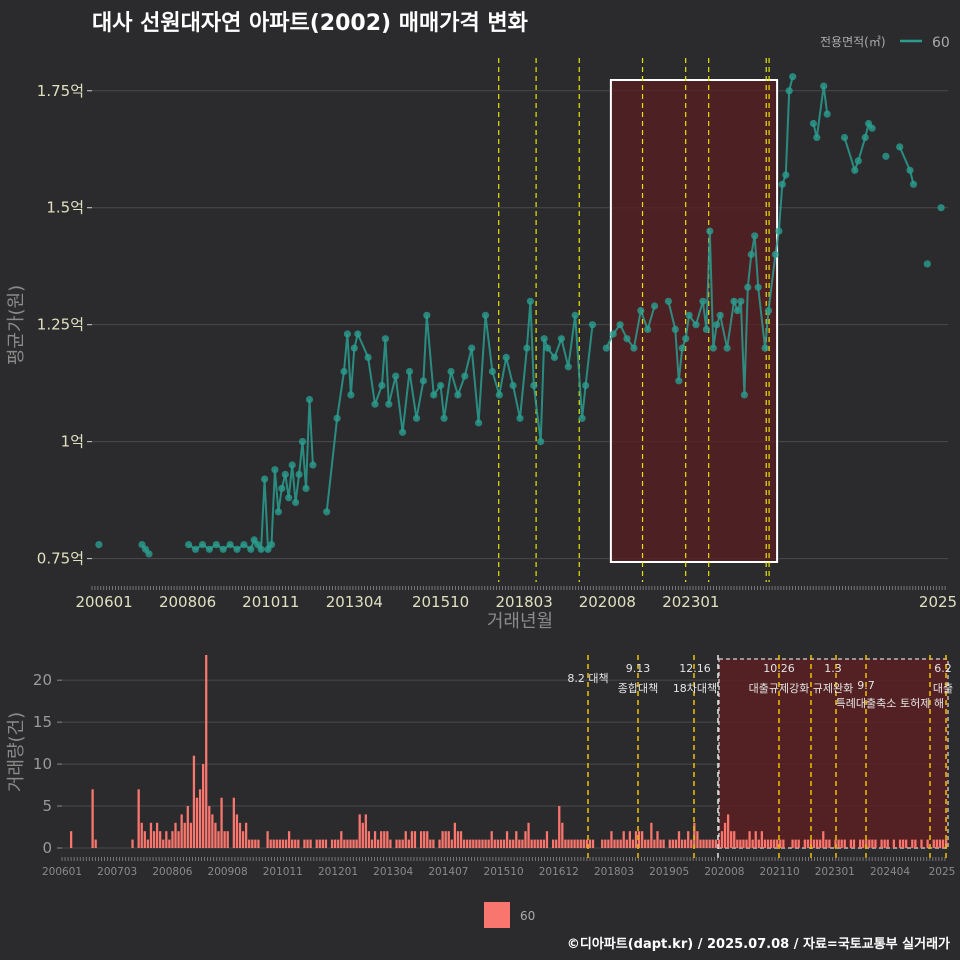 The image size is (960, 960). Describe the element at coordinates (60, 91) in the screenshot. I see `price-y-tick-label-4: 1.75억` at that location.